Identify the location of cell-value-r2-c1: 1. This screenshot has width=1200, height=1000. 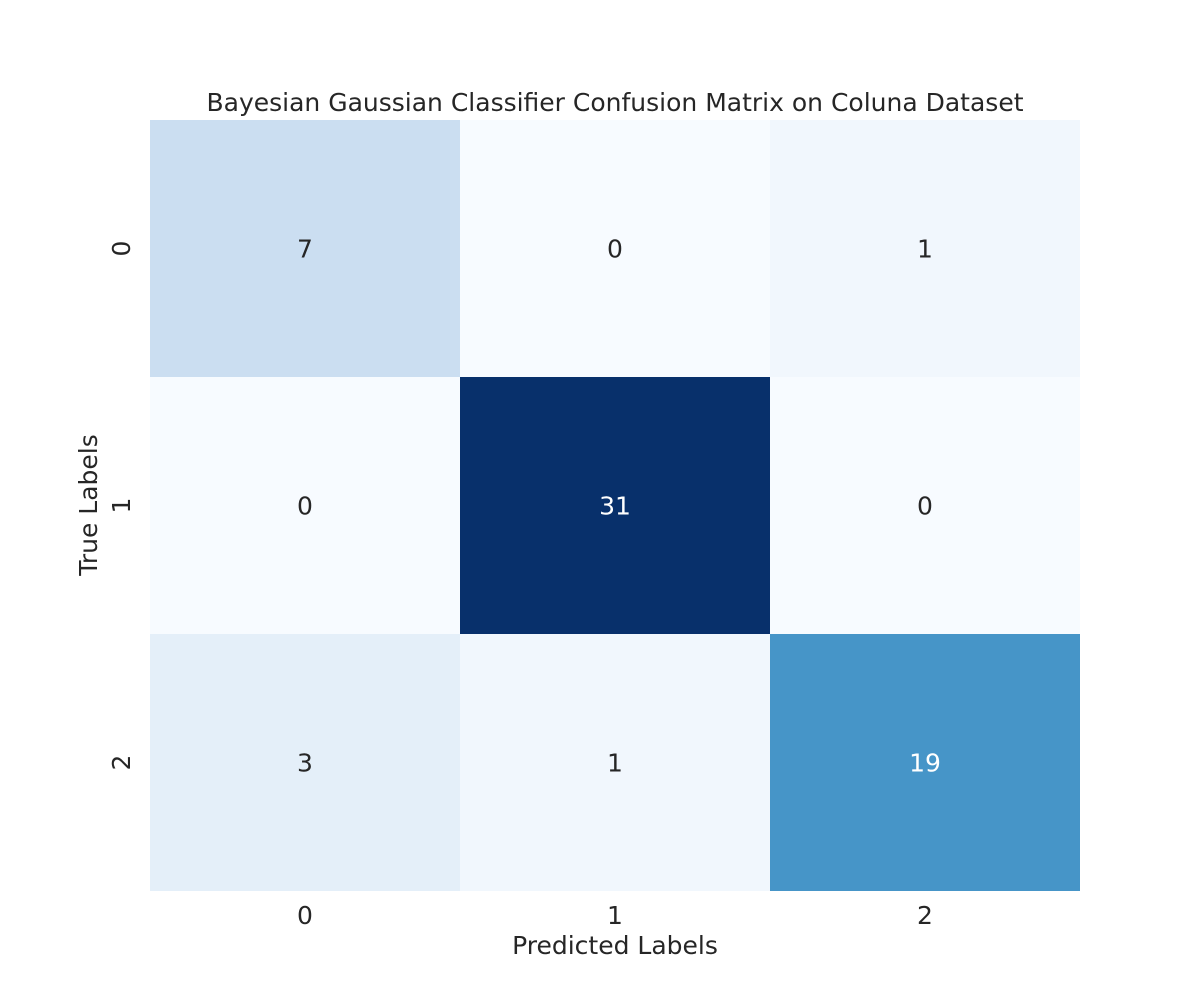
(615, 763).